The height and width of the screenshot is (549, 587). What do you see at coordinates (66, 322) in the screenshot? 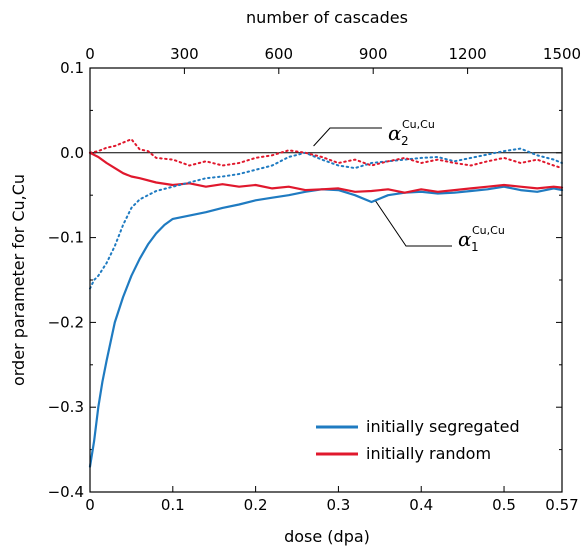
I see `y-tick-label: −0.2` at bounding box center [66, 322].